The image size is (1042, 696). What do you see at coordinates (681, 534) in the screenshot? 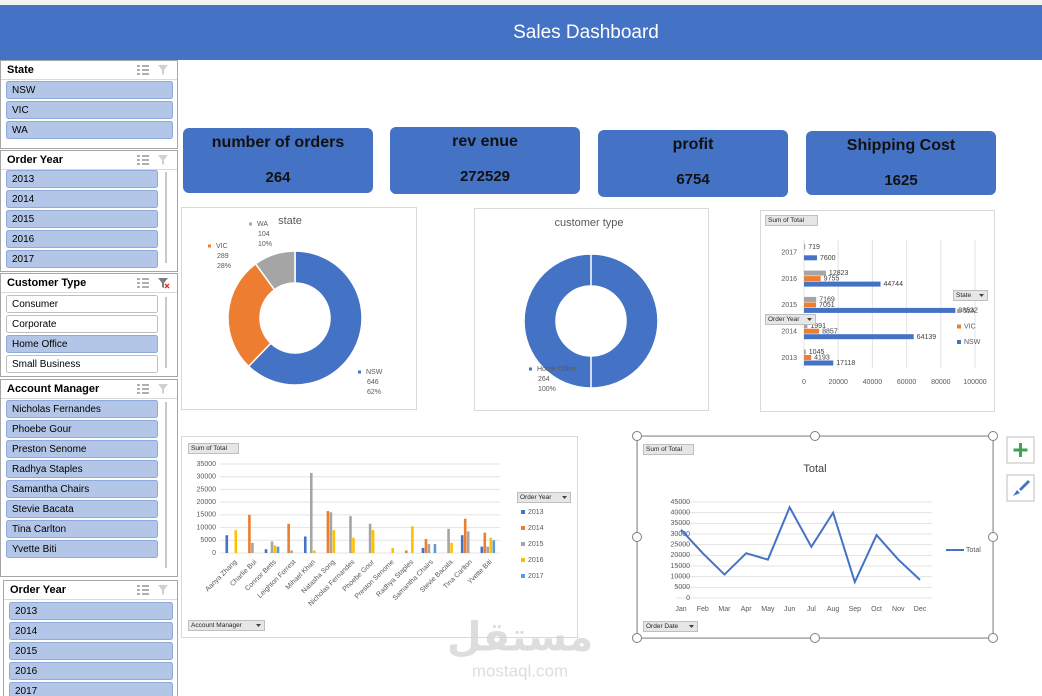
I see `y-tick-label: 30000` at bounding box center [681, 534].